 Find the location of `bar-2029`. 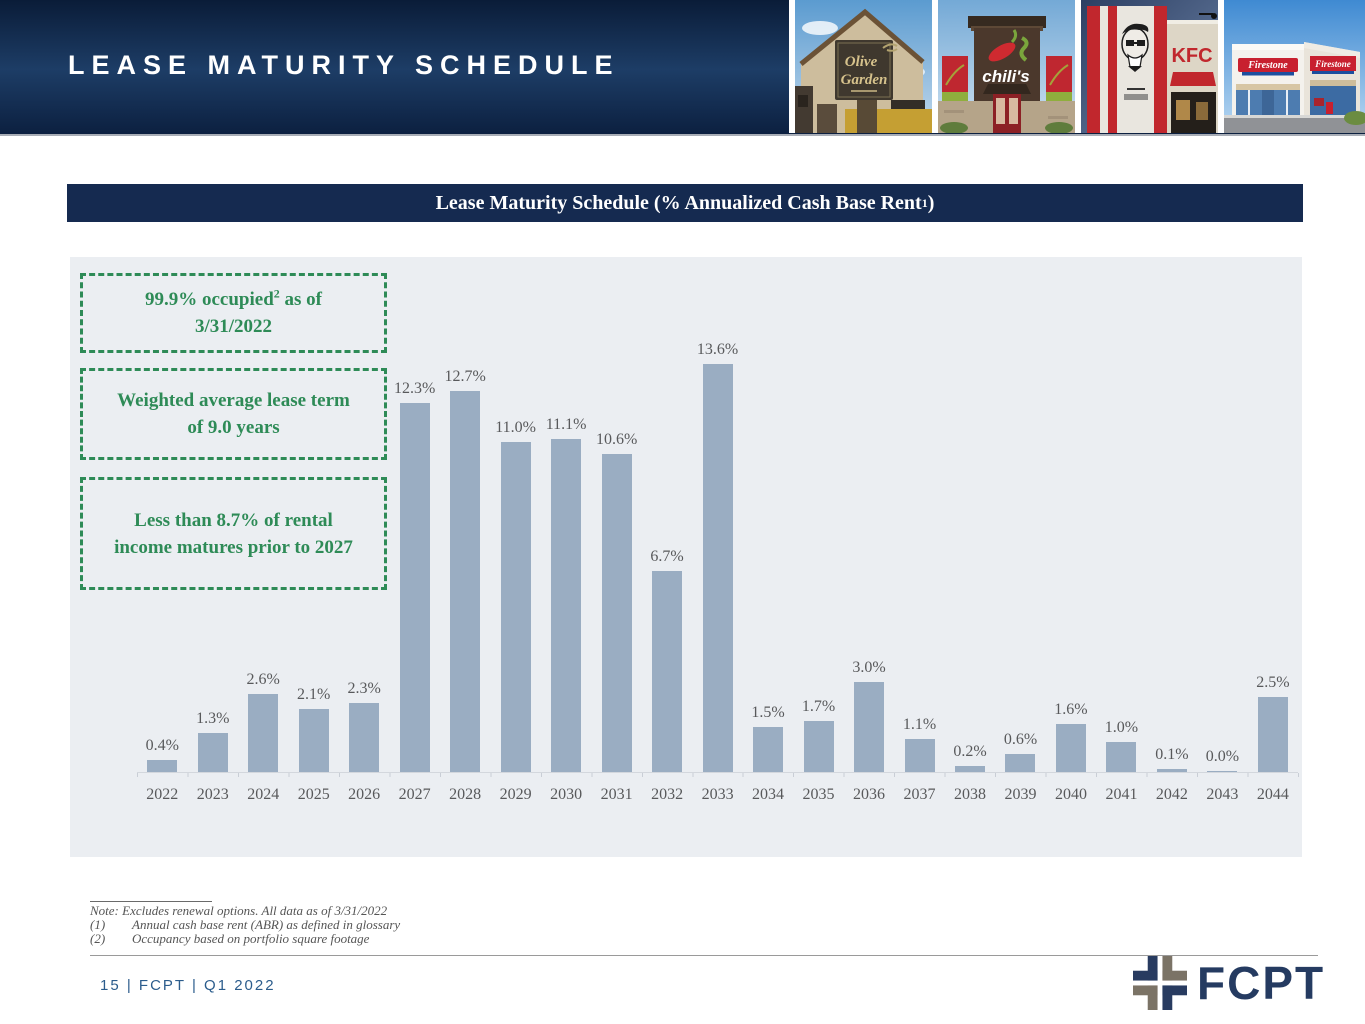

bar-2029 is located at coordinates (515, 607).